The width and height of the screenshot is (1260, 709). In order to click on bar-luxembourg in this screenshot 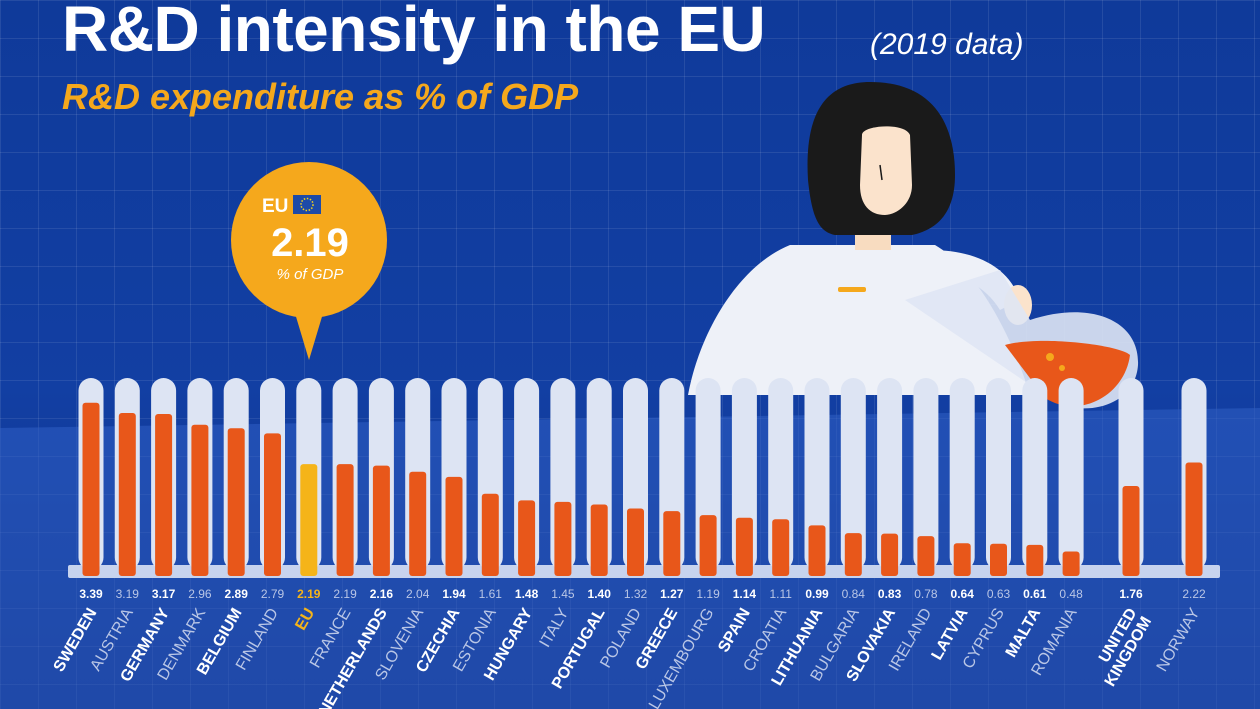, I will do `click(708, 545)`.